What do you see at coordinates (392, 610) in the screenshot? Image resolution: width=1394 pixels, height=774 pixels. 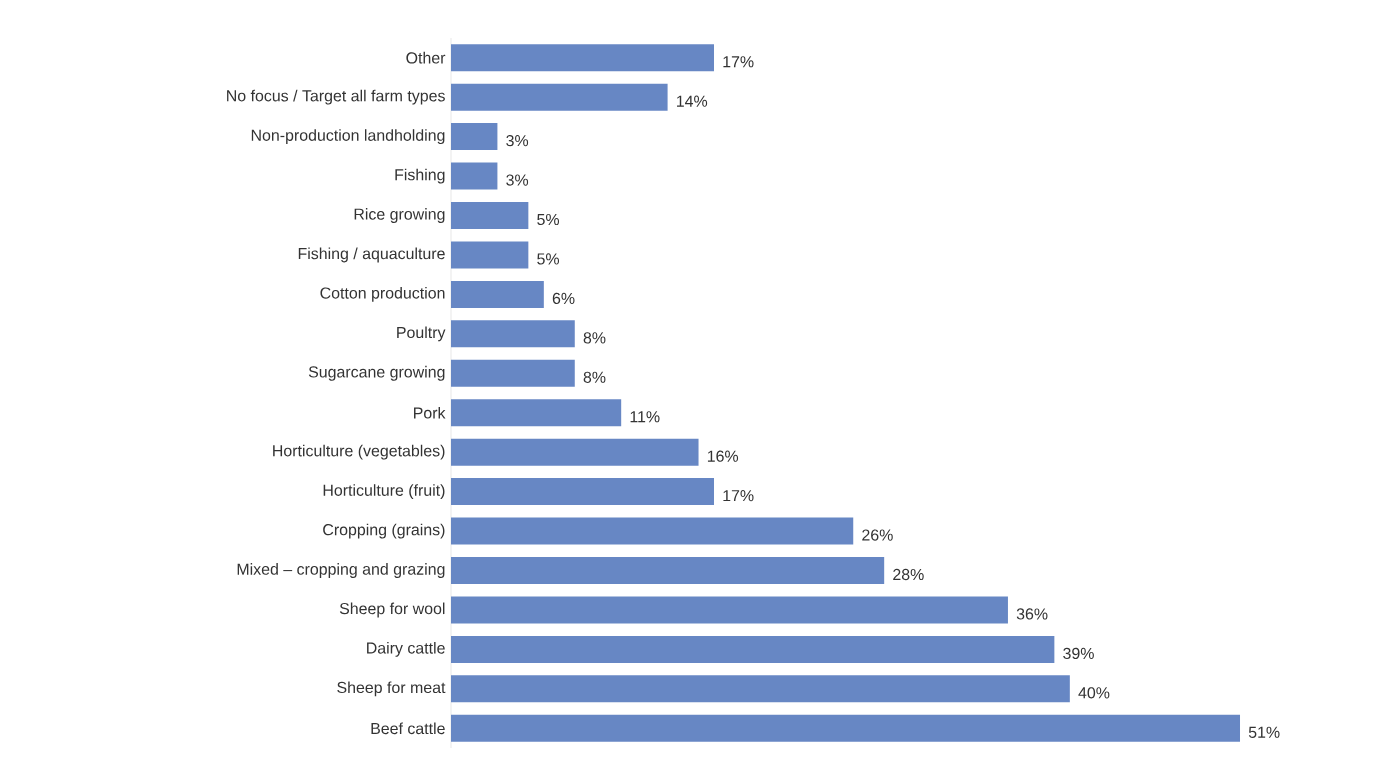 I see `y-tick-label: Sheep for wool` at bounding box center [392, 610].